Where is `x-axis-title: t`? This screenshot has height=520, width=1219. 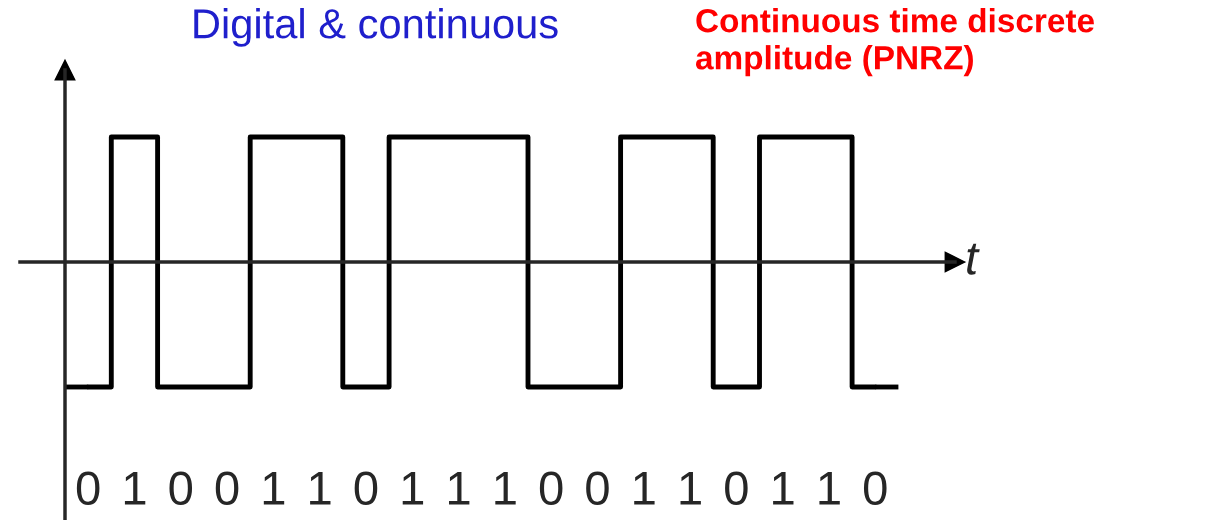
x-axis-title: t is located at coordinates (973, 259).